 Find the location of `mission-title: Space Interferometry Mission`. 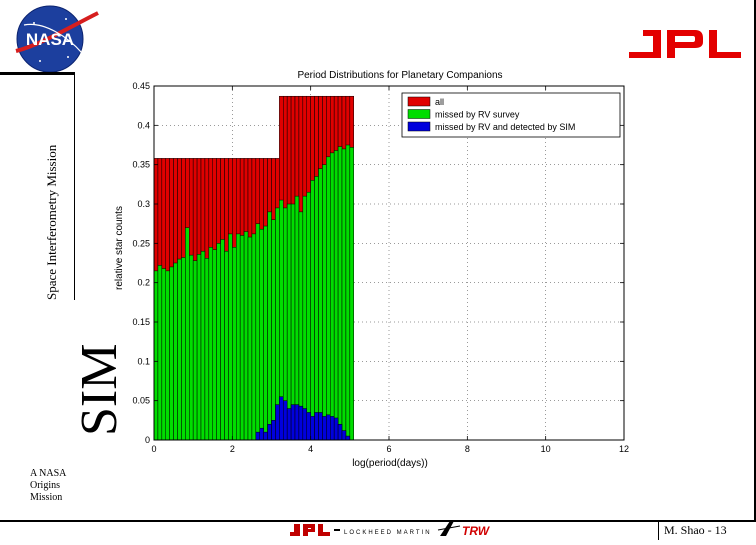

mission-title: Space Interferometry Mission is located at coordinates (51, 222).